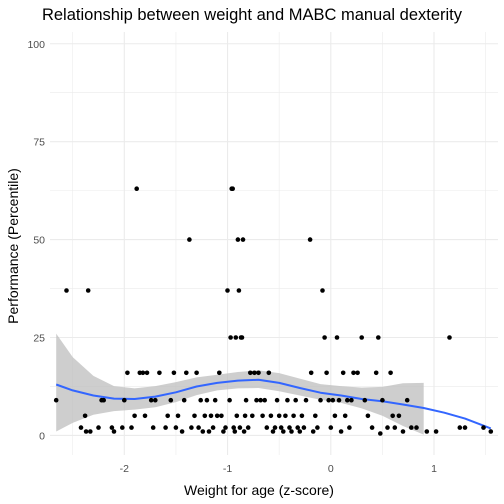  Describe the element at coordinates (39, 339) in the screenshot. I see `y-tick-label: 25` at that location.